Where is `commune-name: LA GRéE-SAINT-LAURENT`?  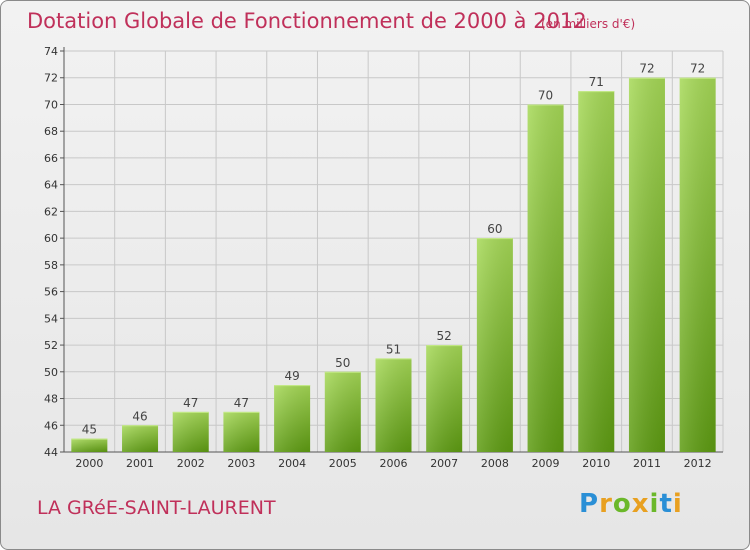 commune-name: LA GRéE-SAINT-LAURENT is located at coordinates (156, 508).